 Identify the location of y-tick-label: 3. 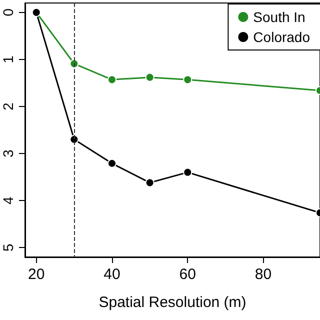
(8, 153).